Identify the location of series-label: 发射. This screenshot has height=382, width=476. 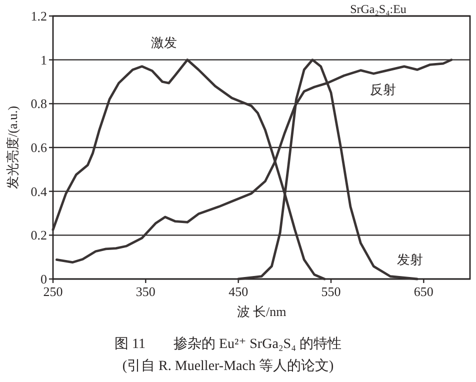
(410, 259).